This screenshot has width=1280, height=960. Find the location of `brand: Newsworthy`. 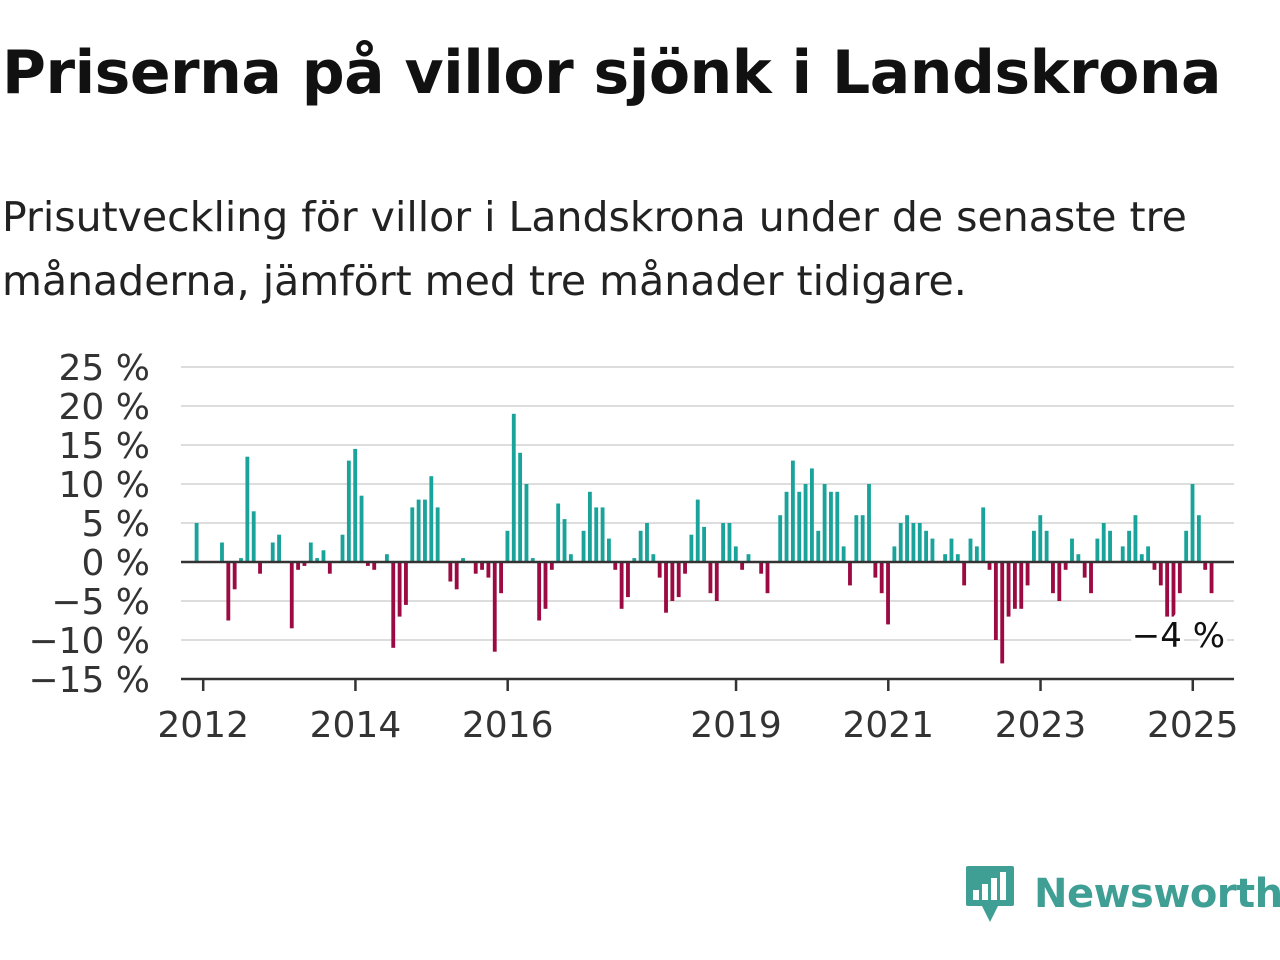

brand: Newsworthy is located at coordinates (1122, 894).